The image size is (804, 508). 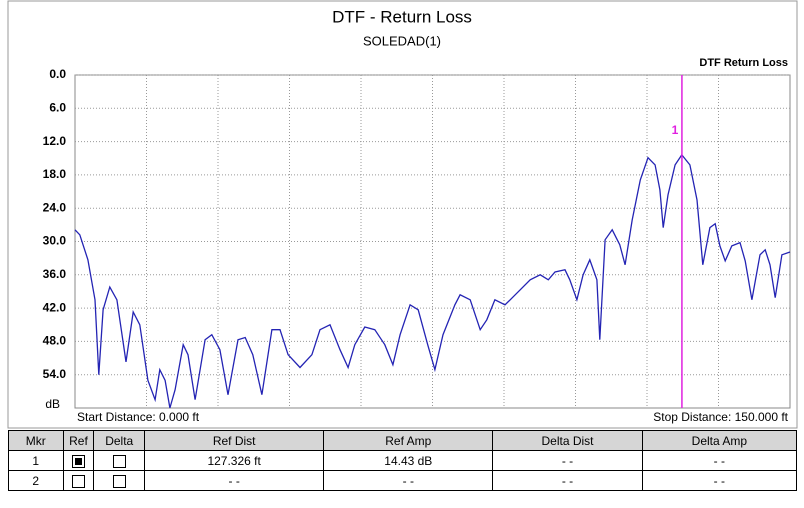 What do you see at coordinates (55, 341) in the screenshot?
I see `y-tick-label: 48.0` at bounding box center [55, 341].